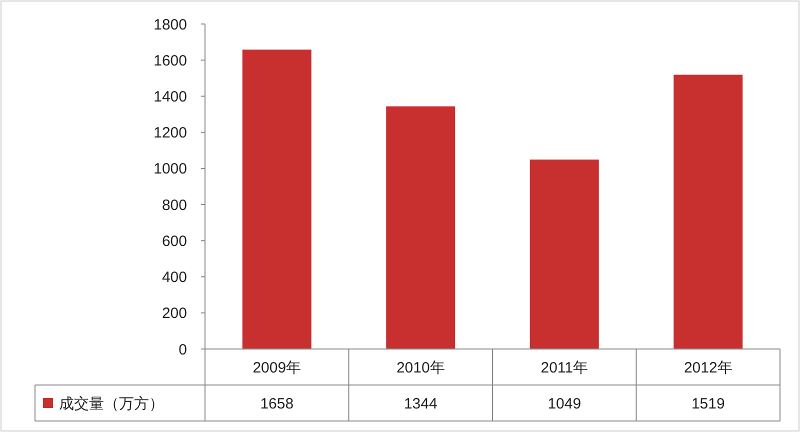  What do you see at coordinates (170, 97) in the screenshot?
I see `y-tick-label: 1400` at bounding box center [170, 97].